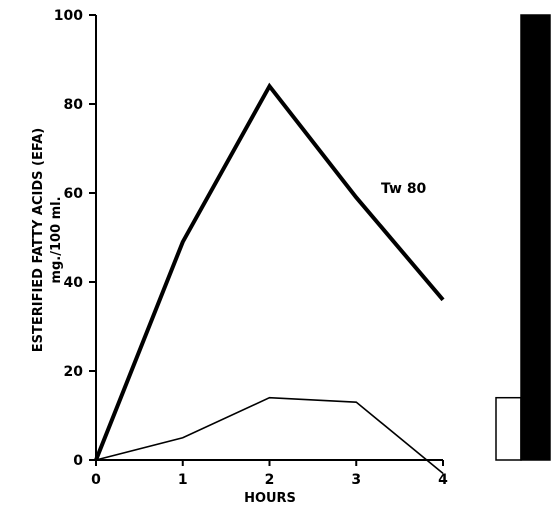 The height and width of the screenshot is (511, 557). I want to click on x-ticks: 0 1 2 3 4, so click(269, 474).